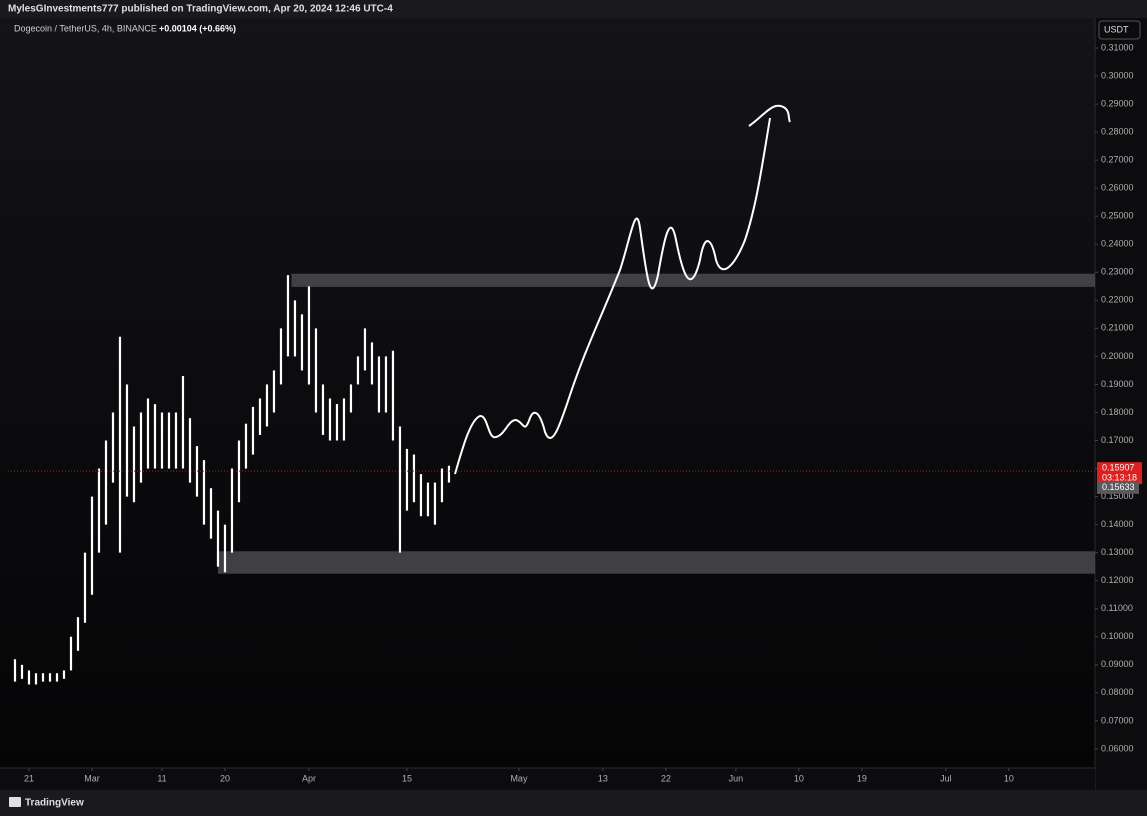  Describe the element at coordinates (1117, 384) in the screenshot. I see `y-tick-label: 0.19000` at that location.